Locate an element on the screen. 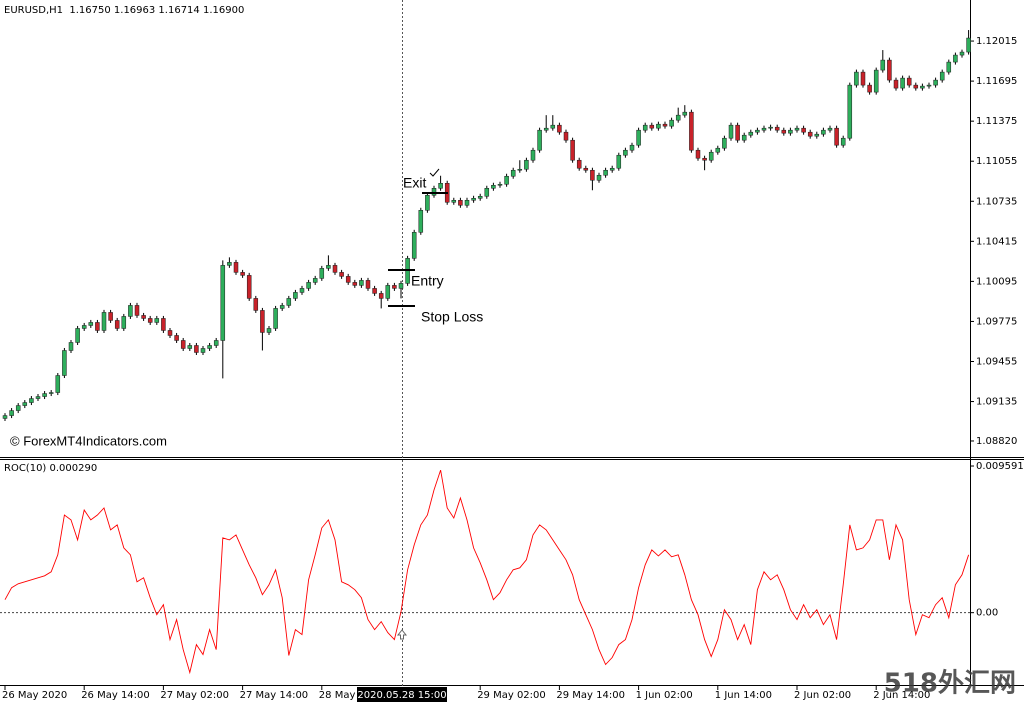 This screenshot has height=705, width=1024. y-tick-label: 1.10735 is located at coordinates (996, 201).